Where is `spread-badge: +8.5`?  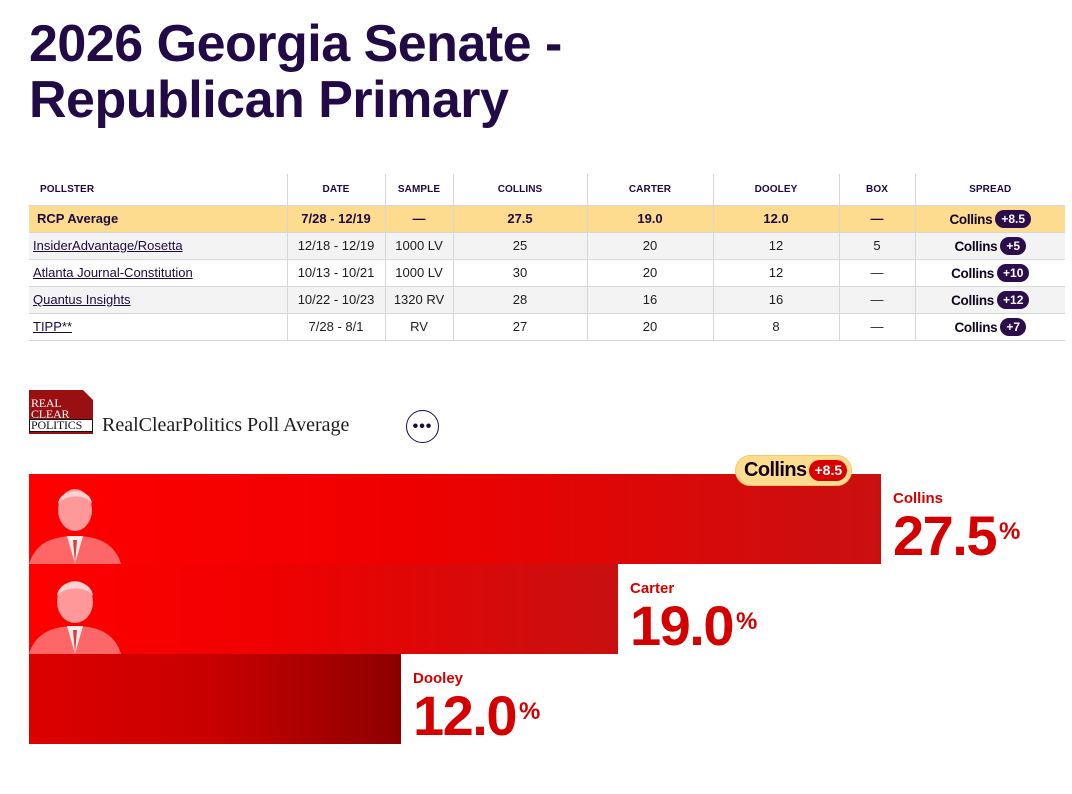
spread-badge: +8.5 is located at coordinates (1013, 218).